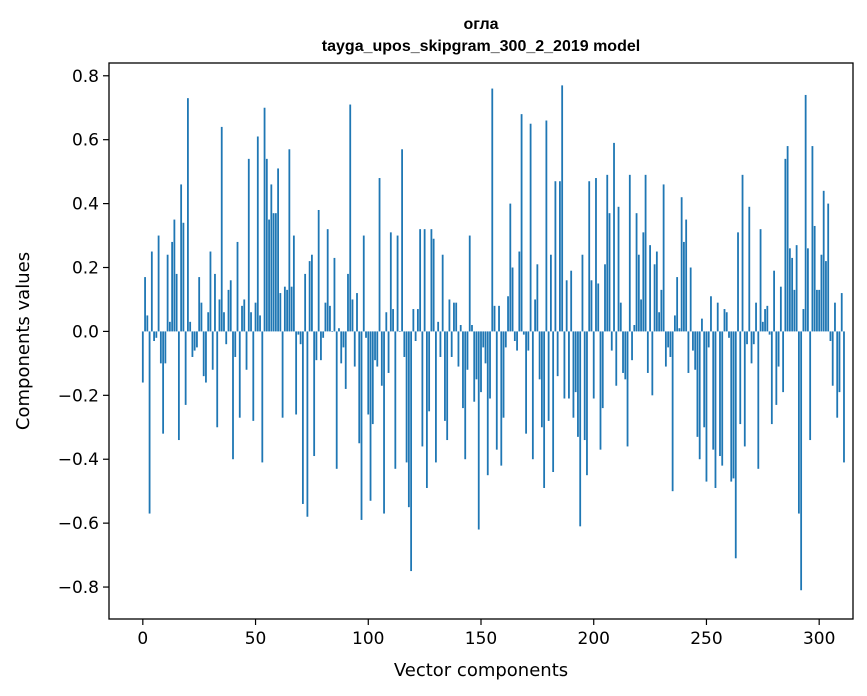 The width and height of the screenshot is (867, 696). I want to click on y-tick-label-0: −0.8, so click(78, 588).